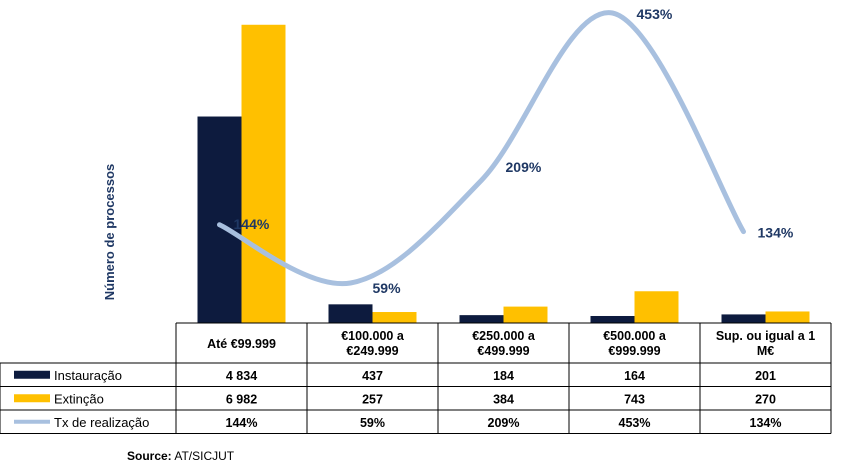  What do you see at coordinates (373, 336) in the screenshot?
I see `category-label-1: €100.000 a` at bounding box center [373, 336].